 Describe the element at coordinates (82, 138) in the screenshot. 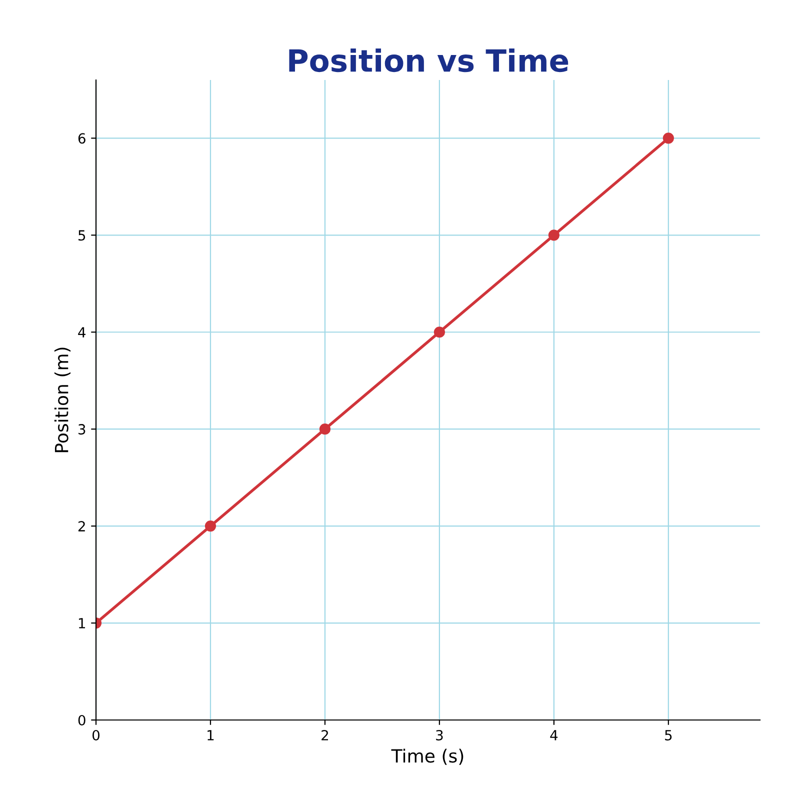

I see `y-tick-label: 6` at that location.